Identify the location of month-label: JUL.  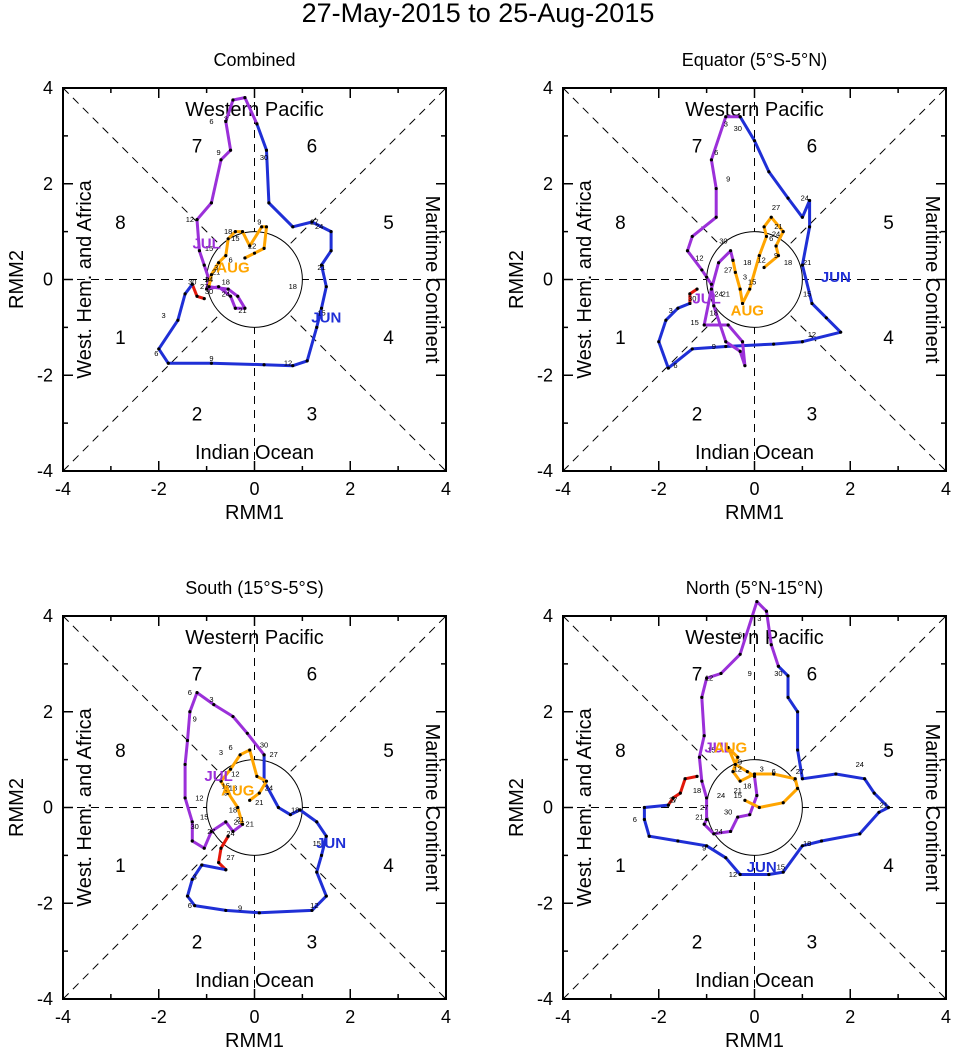
(218, 776).